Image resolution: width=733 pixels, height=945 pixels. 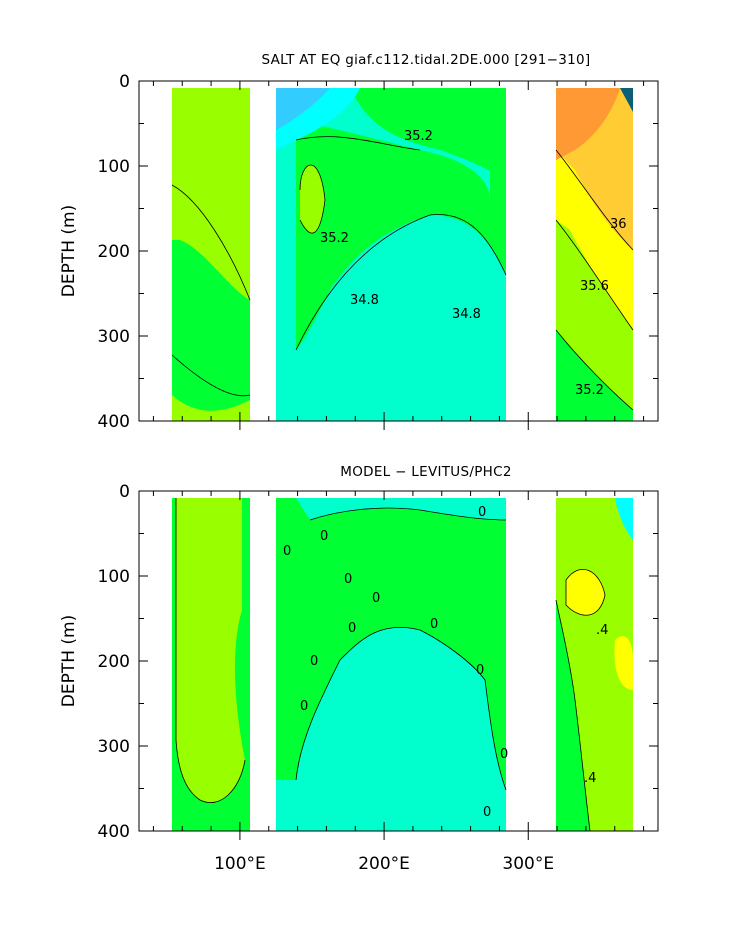 I want to click on bottom-x-tick-label: 100°E, so click(x=240, y=864).